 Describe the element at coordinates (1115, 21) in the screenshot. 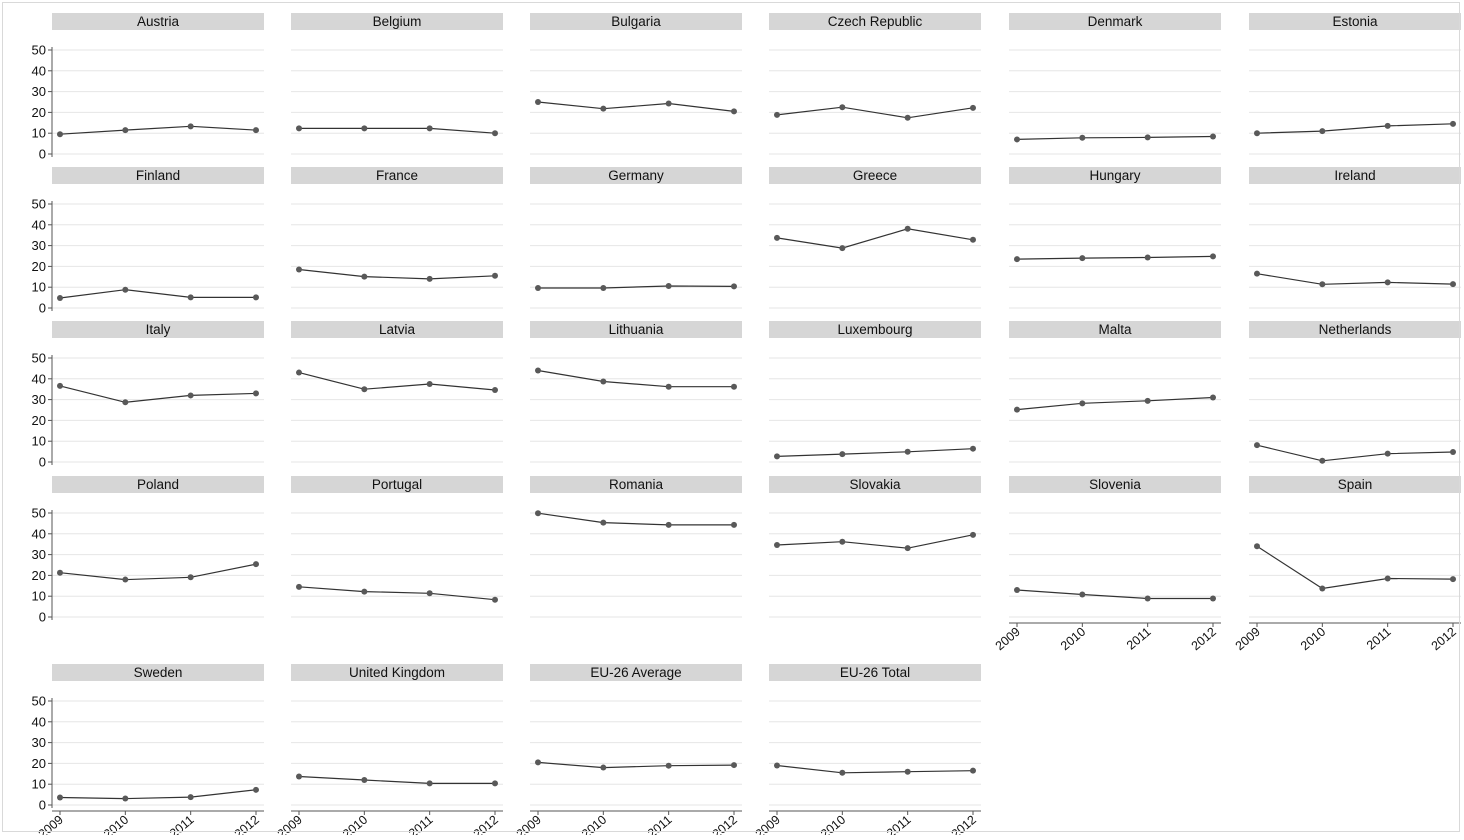

I see `panel-title: Denmark` at that location.